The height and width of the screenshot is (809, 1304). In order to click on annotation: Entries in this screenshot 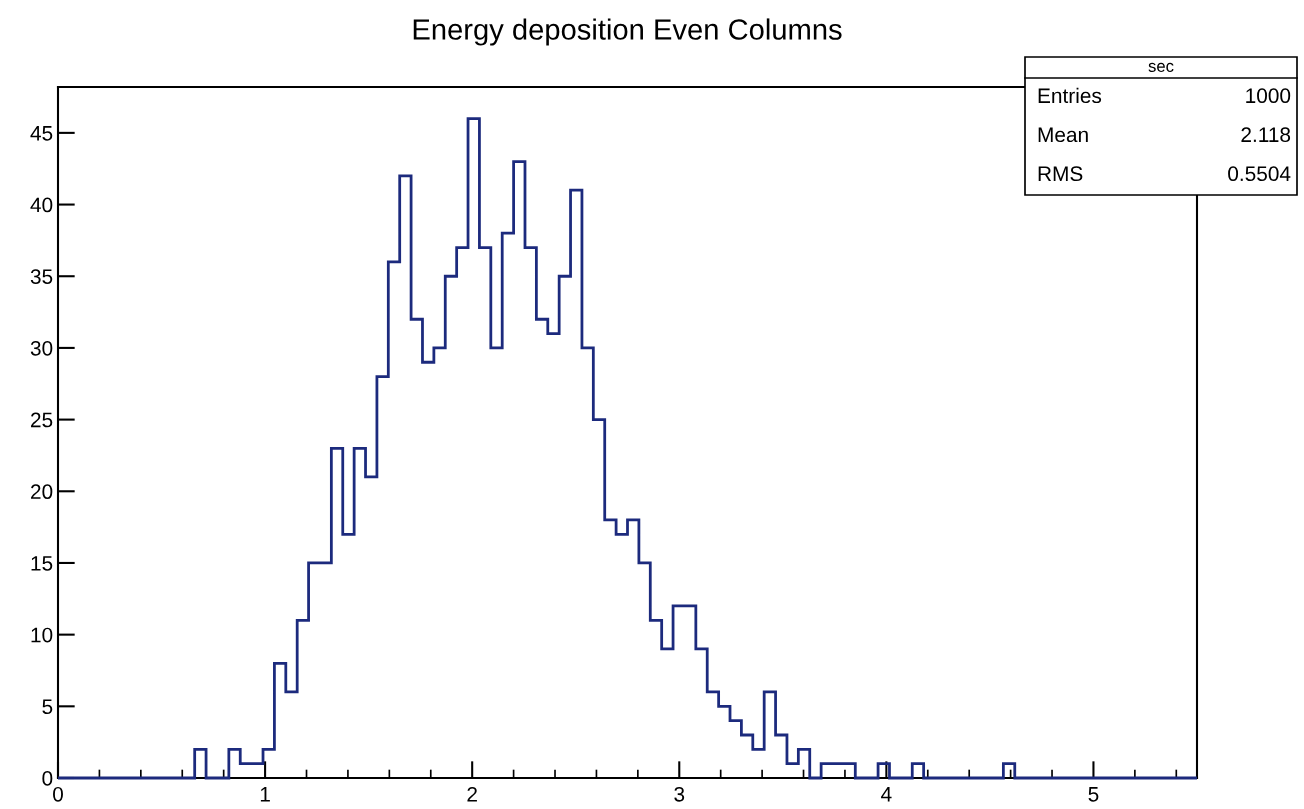, I will do `click(1070, 95)`.